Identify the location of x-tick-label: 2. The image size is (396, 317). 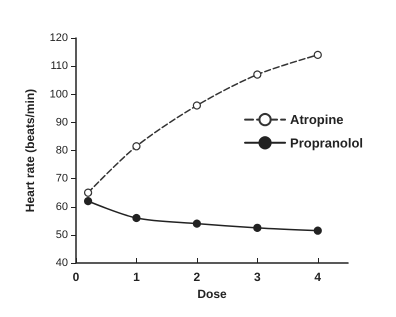
(197, 277).